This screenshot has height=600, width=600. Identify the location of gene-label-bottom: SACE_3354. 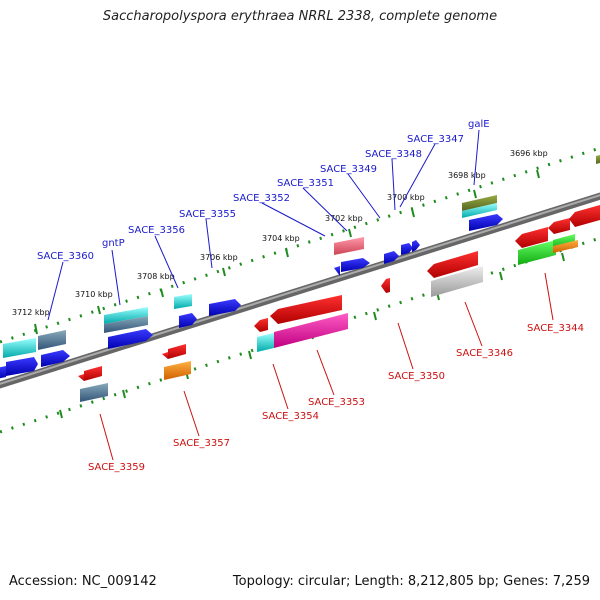
(290, 416).